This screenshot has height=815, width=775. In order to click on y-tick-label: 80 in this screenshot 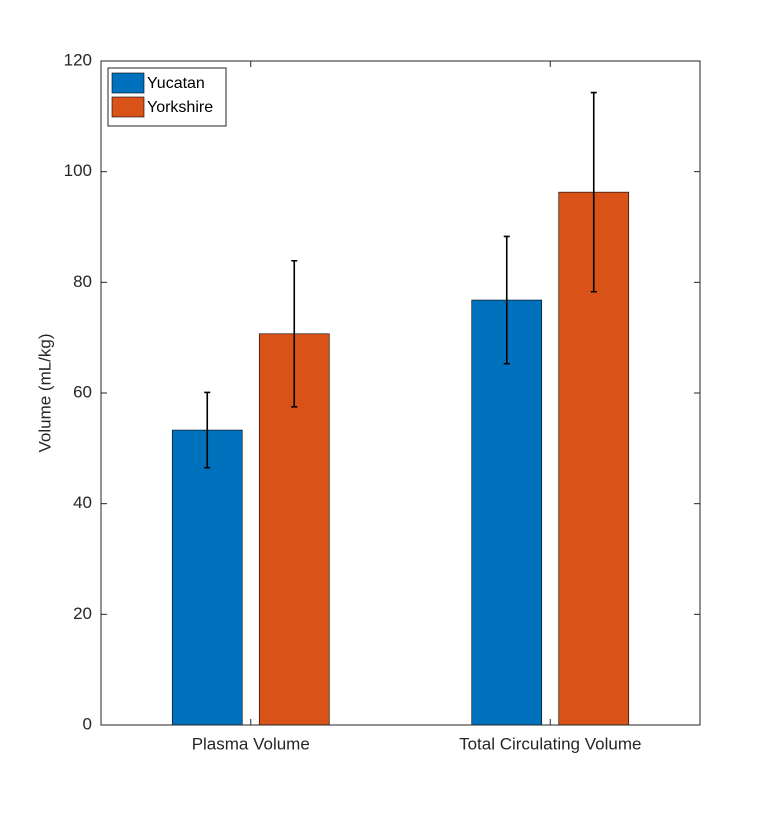, I will do `click(82, 281)`.